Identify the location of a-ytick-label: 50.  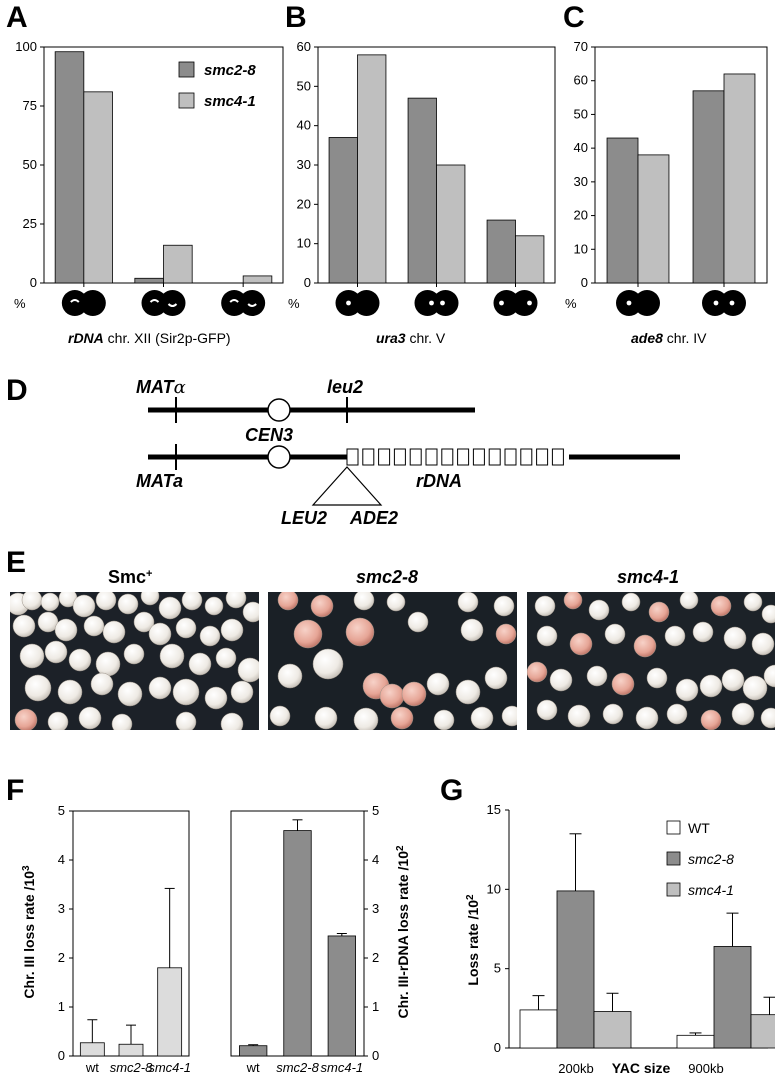
(30, 164).